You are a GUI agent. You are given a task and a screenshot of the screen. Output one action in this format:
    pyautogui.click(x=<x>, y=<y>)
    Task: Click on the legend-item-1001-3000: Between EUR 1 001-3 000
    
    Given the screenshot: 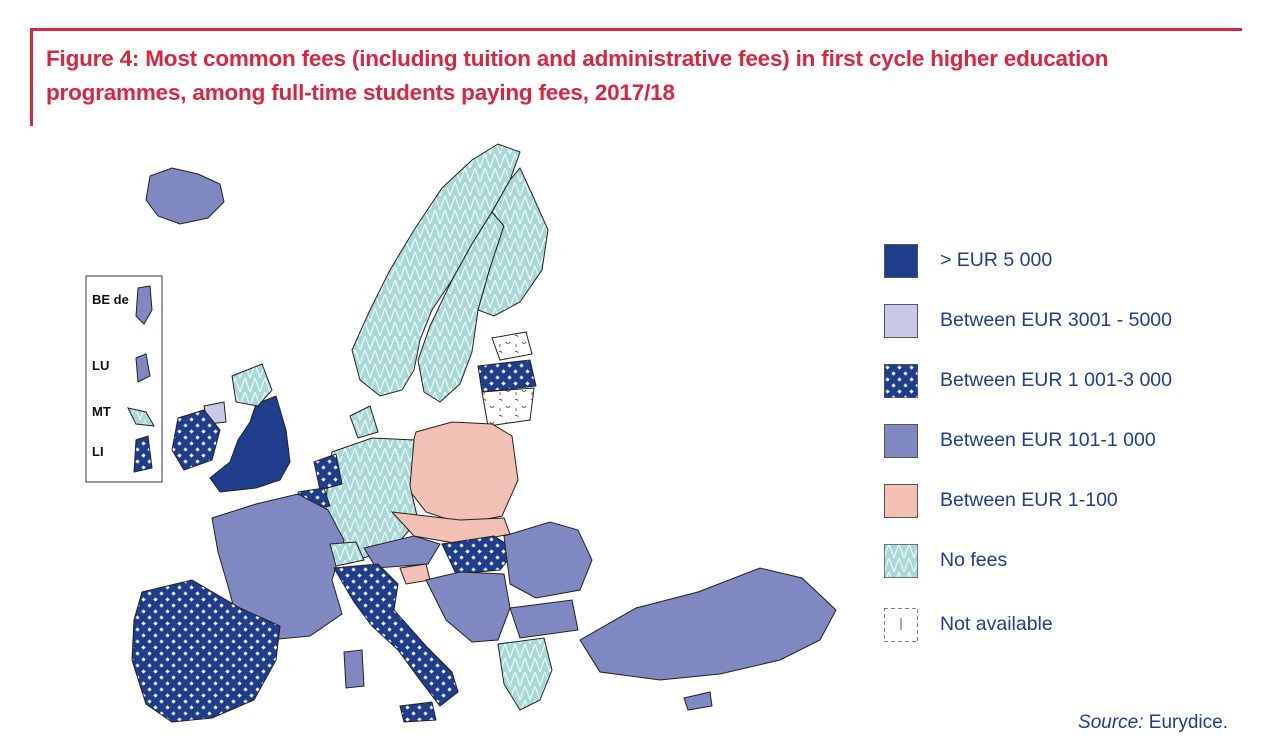 What is the action you would take?
    pyautogui.click(x=1064, y=382)
    